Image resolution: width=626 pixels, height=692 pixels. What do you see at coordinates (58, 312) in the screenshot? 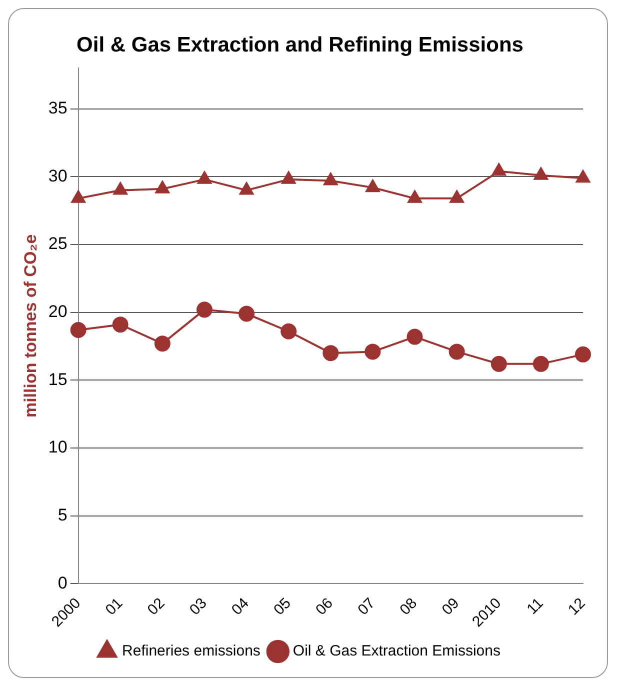
I see `y-tick-label: 20` at bounding box center [58, 312].